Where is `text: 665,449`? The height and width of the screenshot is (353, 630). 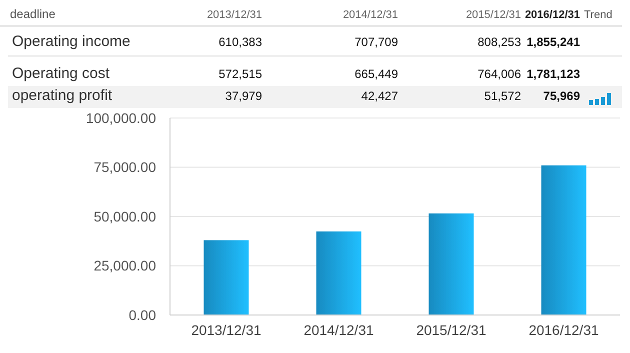 text: 665,449 is located at coordinates (376, 74).